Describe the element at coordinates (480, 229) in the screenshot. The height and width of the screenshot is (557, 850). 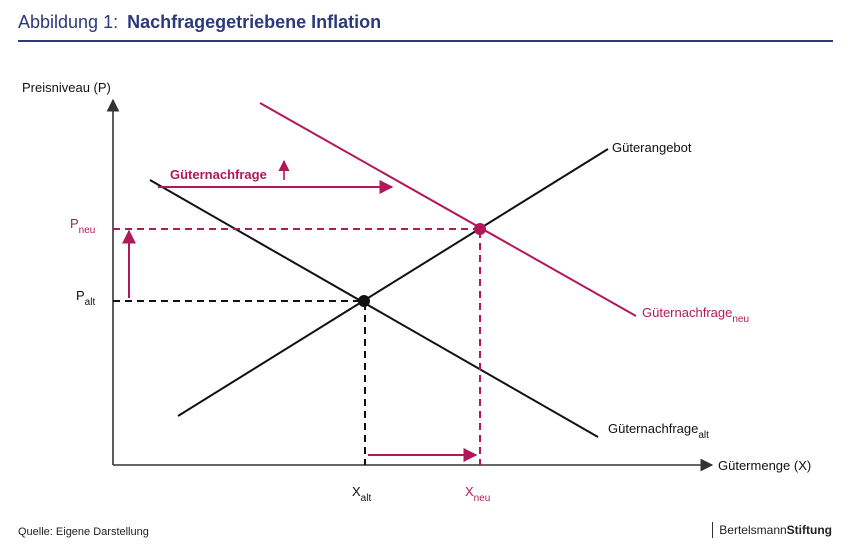
I see `equilibrium-new-point` at that location.